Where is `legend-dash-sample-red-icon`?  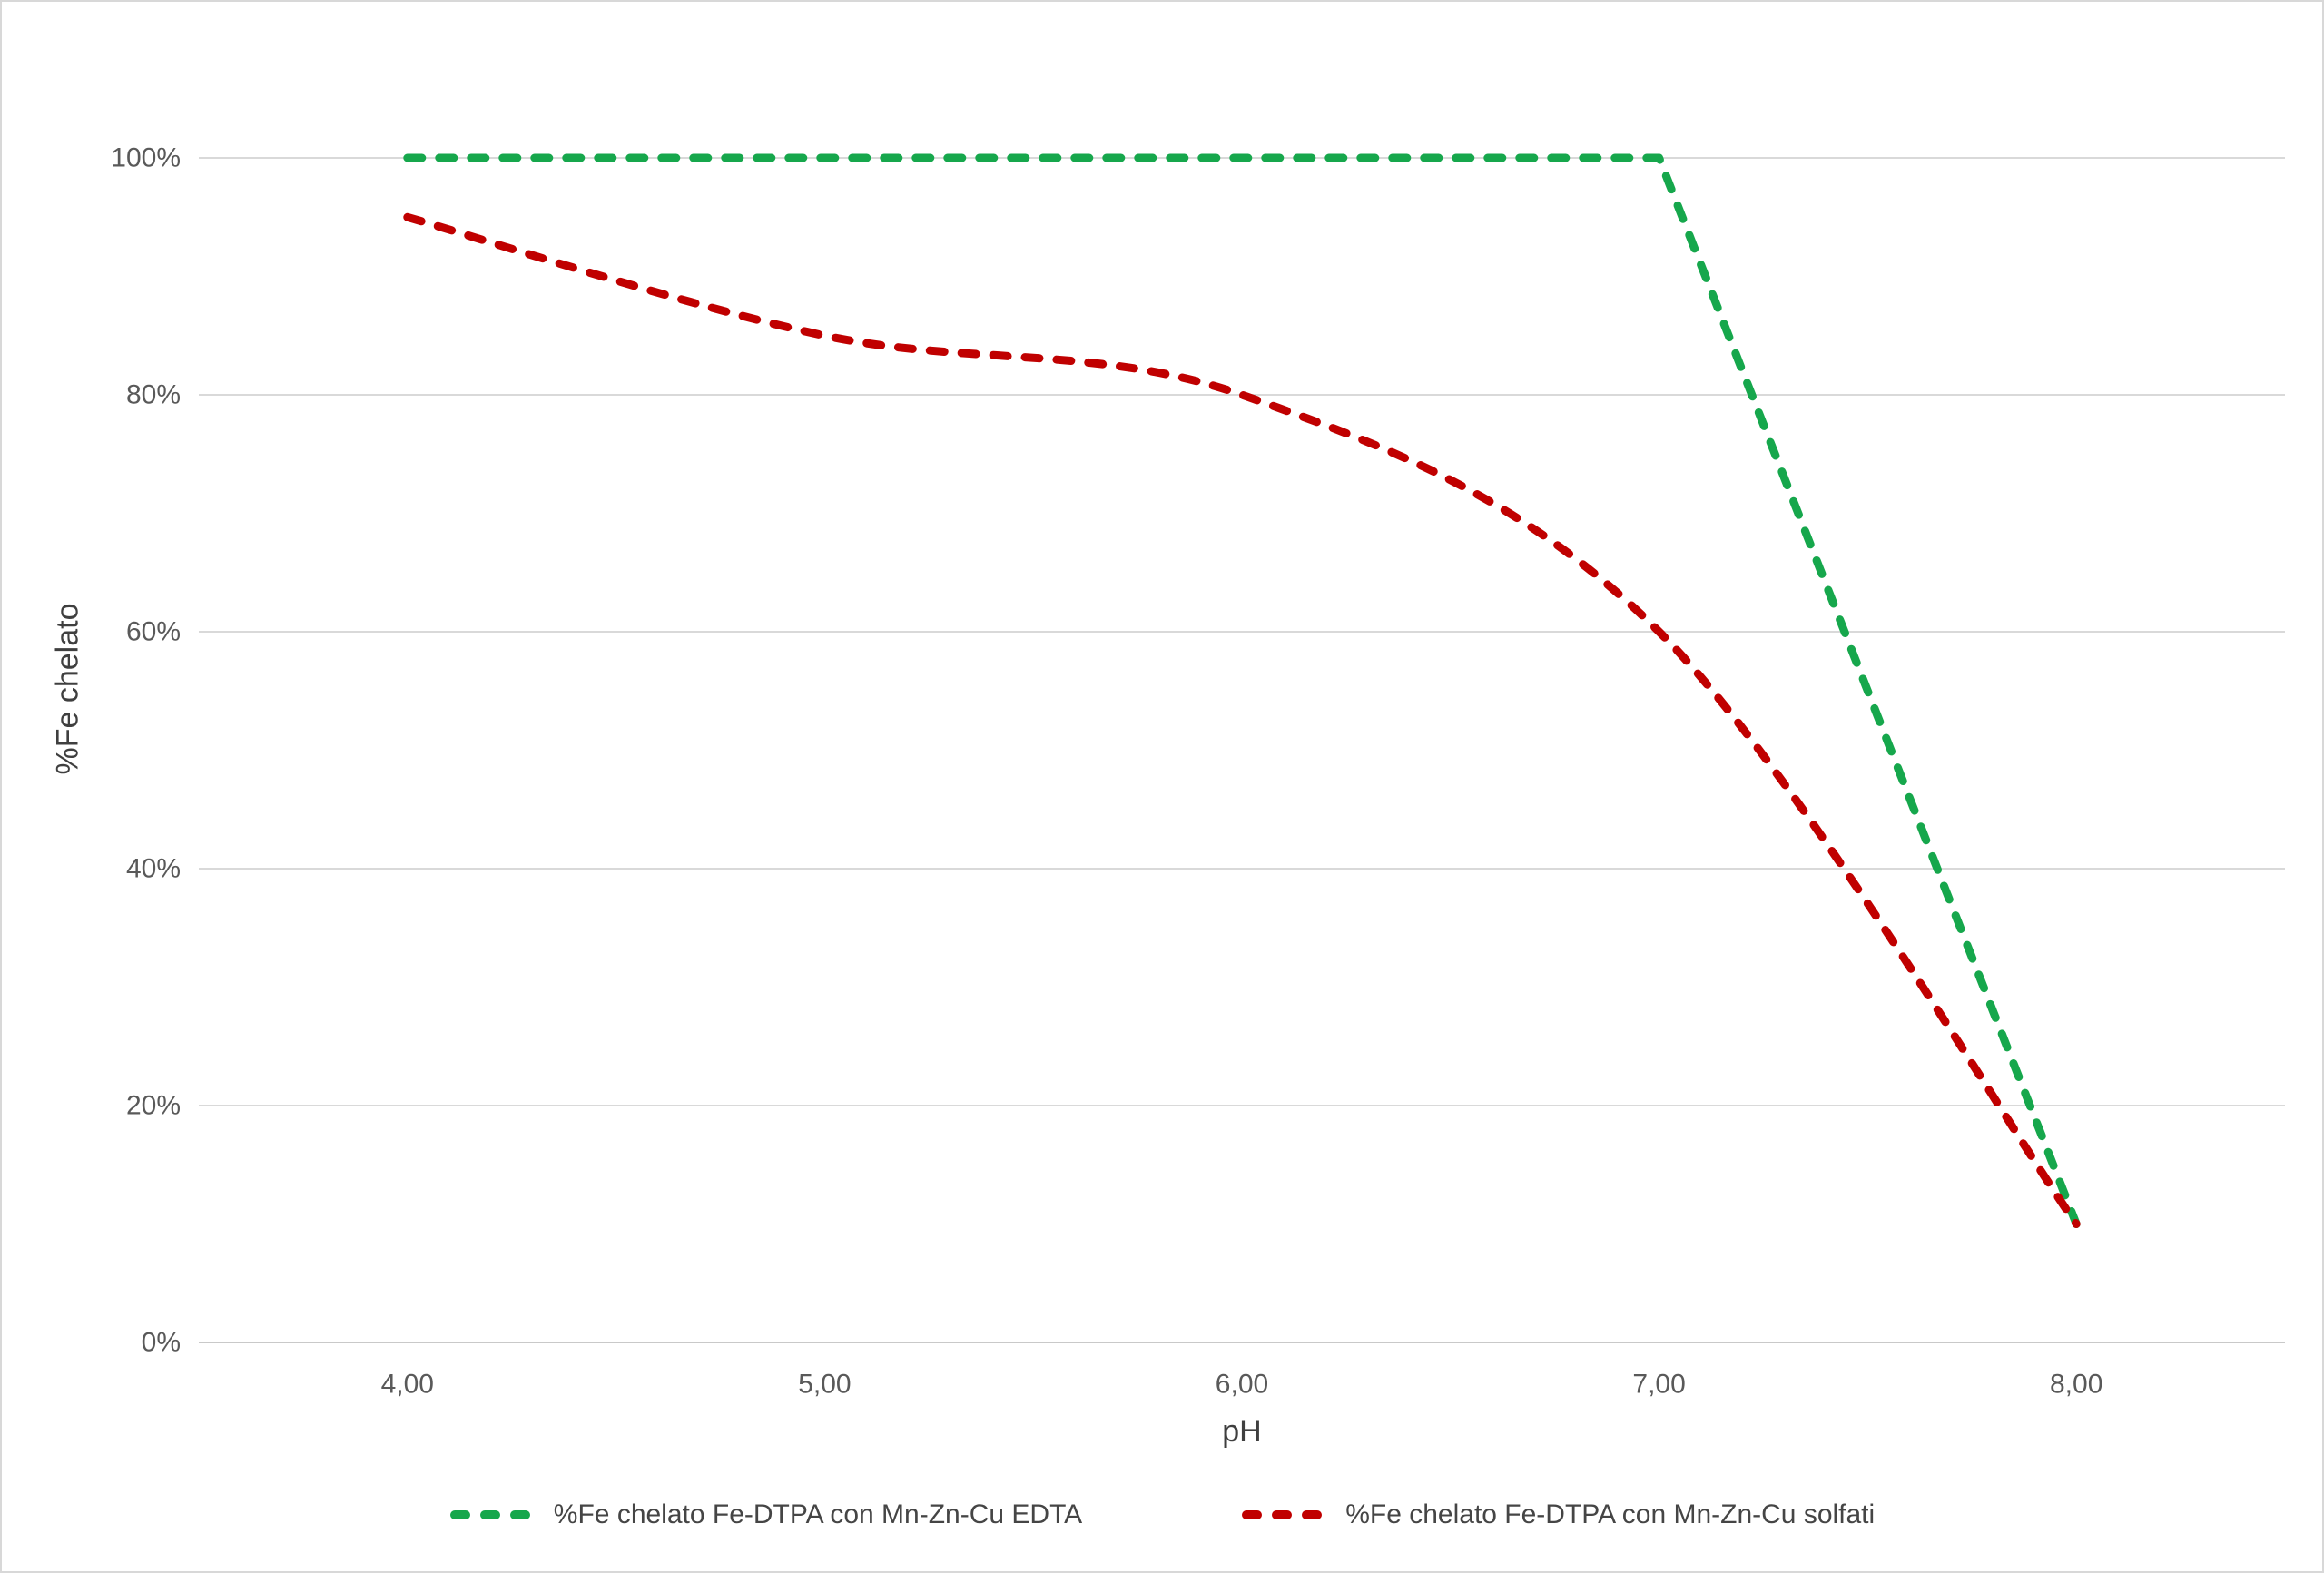 legend-dash-sample-red-icon is located at coordinates (1285, 1514).